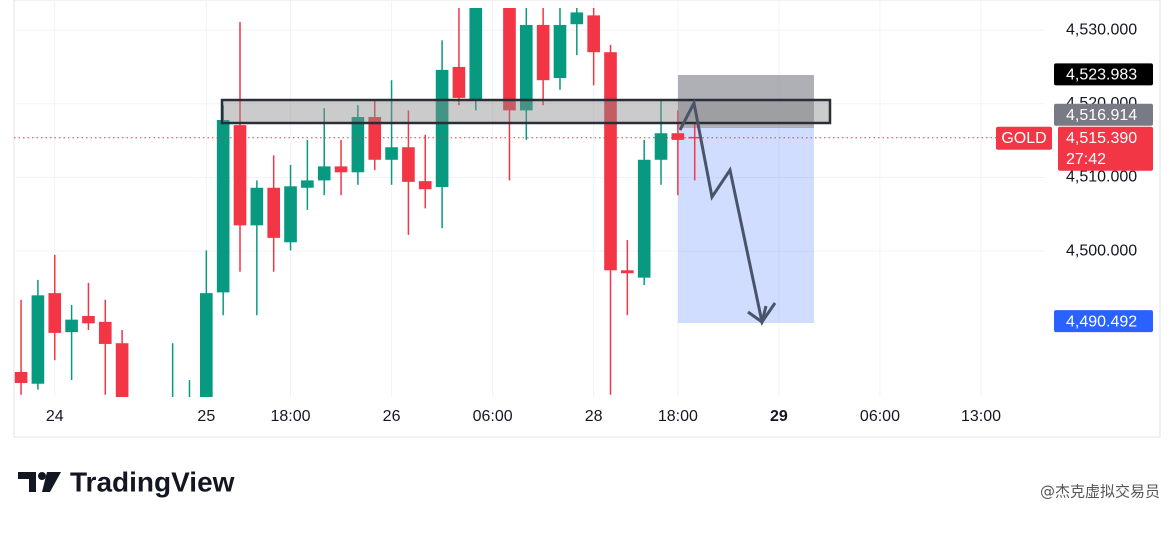 The width and height of the screenshot is (1176, 533). What do you see at coordinates (1101, 250) in the screenshot?
I see `y-tick-label: 4,500.000` at bounding box center [1101, 250].